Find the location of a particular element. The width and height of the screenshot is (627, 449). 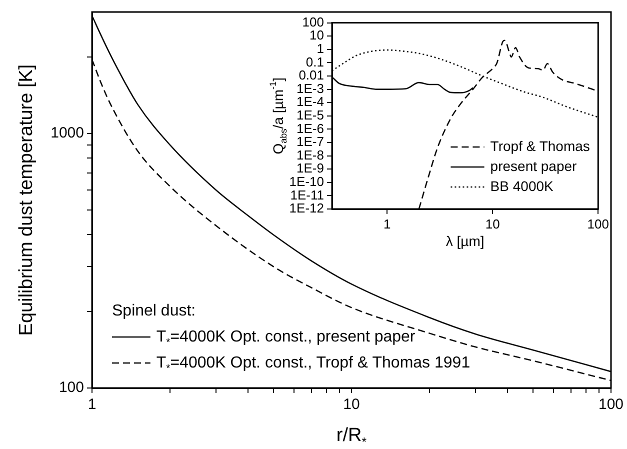

y-tick-label: 1E-6 is located at coordinates (310, 128).